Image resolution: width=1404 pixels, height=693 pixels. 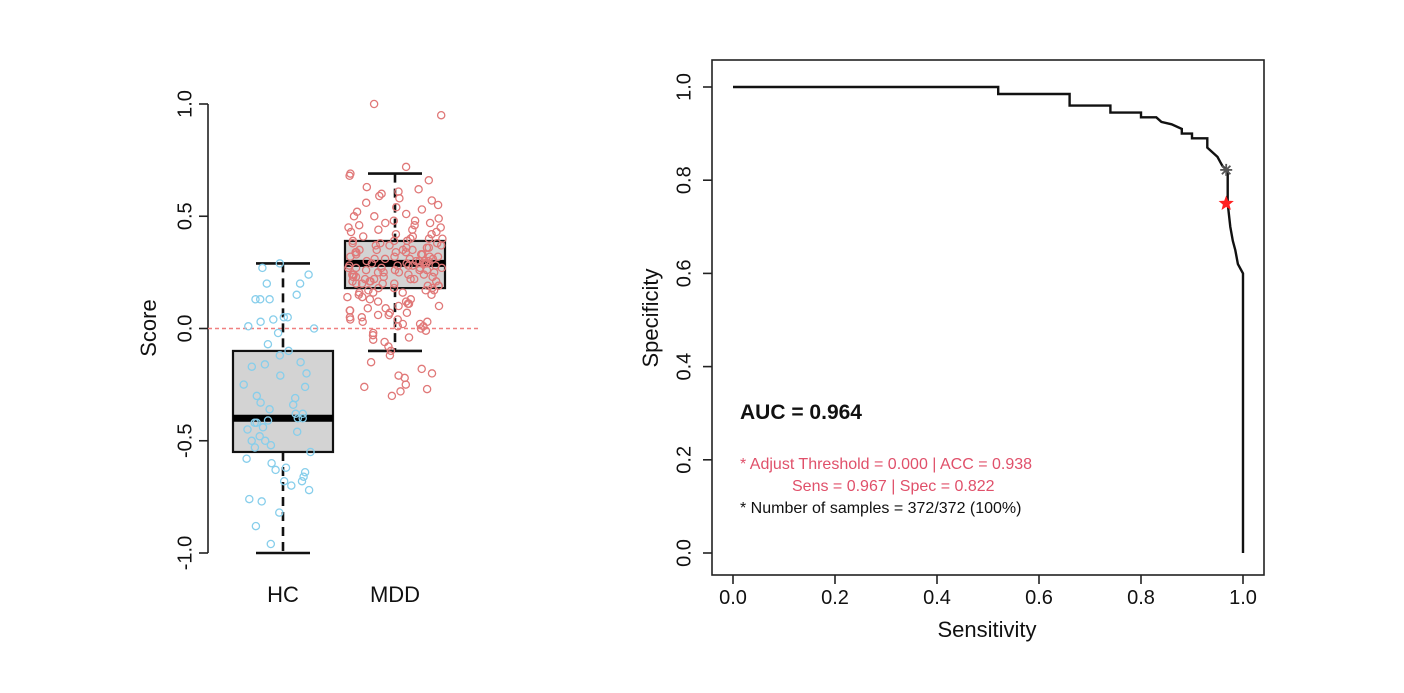 I want to click on roc-y-tick-label: 0.8, so click(x=684, y=180).